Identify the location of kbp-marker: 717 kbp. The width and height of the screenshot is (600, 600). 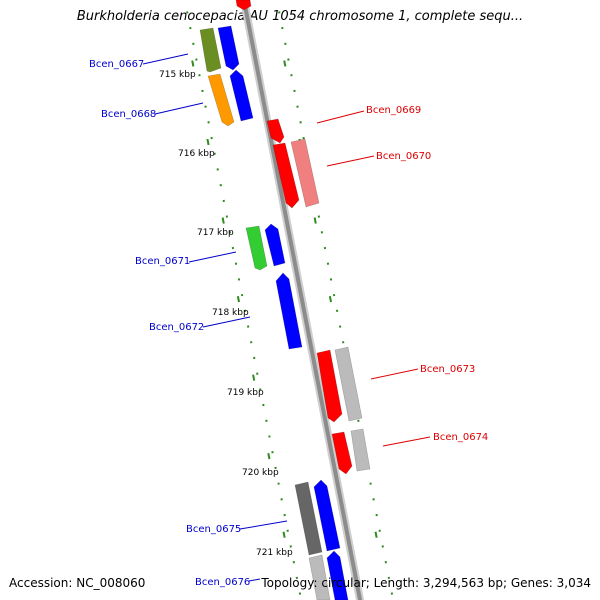
(215, 233).